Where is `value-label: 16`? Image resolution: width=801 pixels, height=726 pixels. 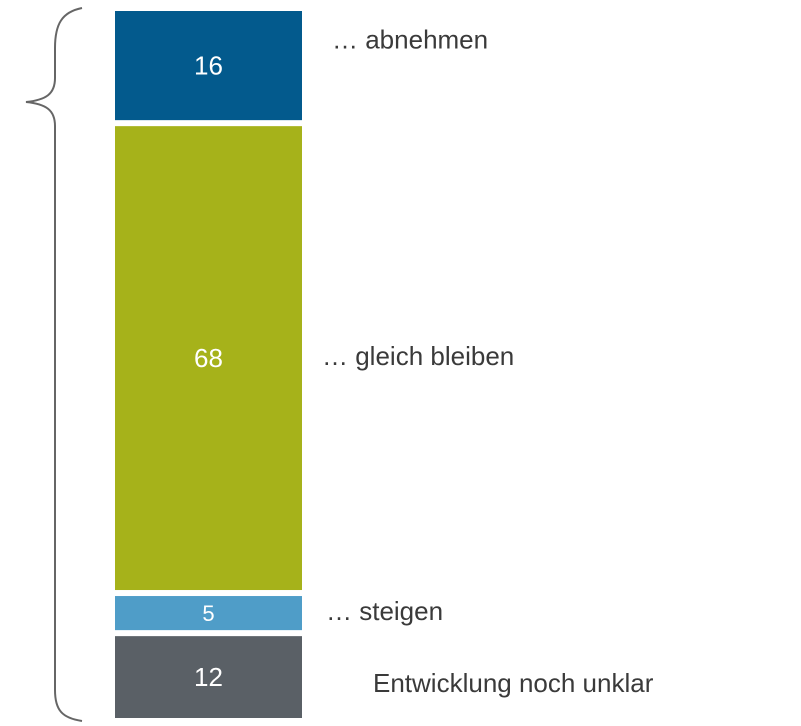 value-label: 16 is located at coordinates (208, 65).